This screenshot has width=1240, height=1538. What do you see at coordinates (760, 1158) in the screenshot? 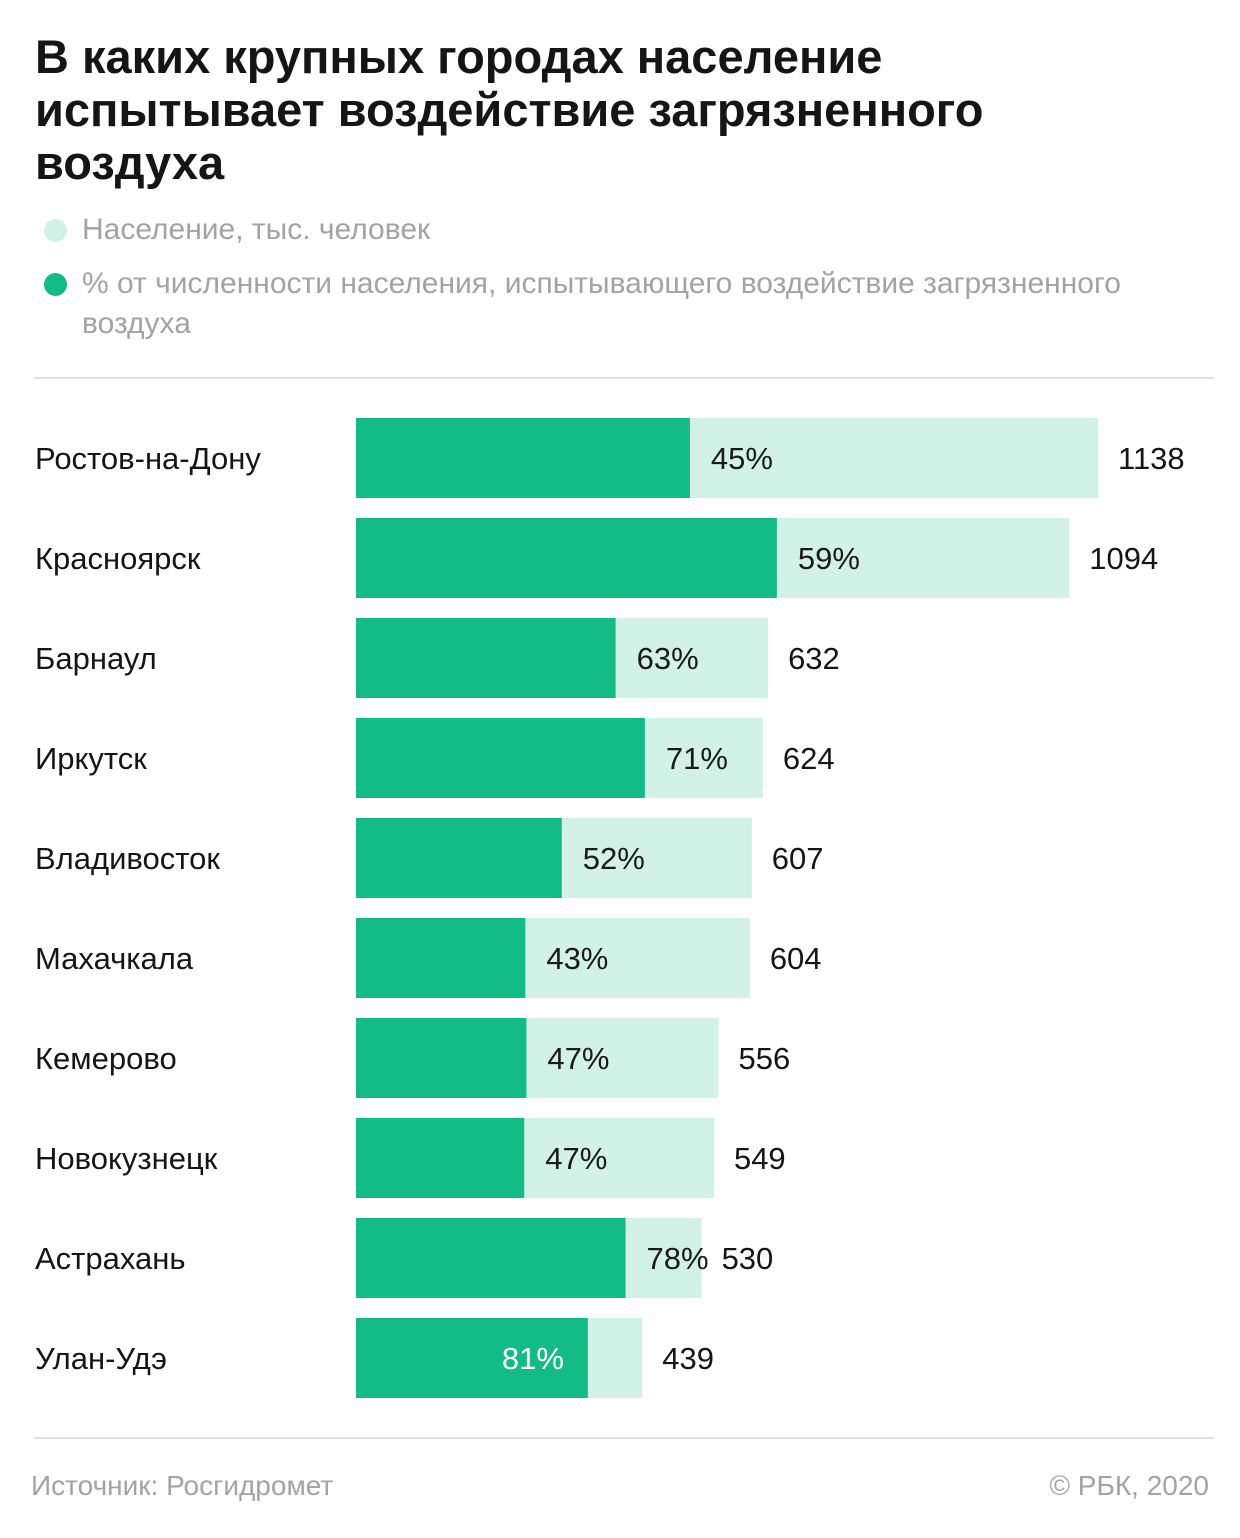
I see `value-label: 549` at bounding box center [760, 1158].